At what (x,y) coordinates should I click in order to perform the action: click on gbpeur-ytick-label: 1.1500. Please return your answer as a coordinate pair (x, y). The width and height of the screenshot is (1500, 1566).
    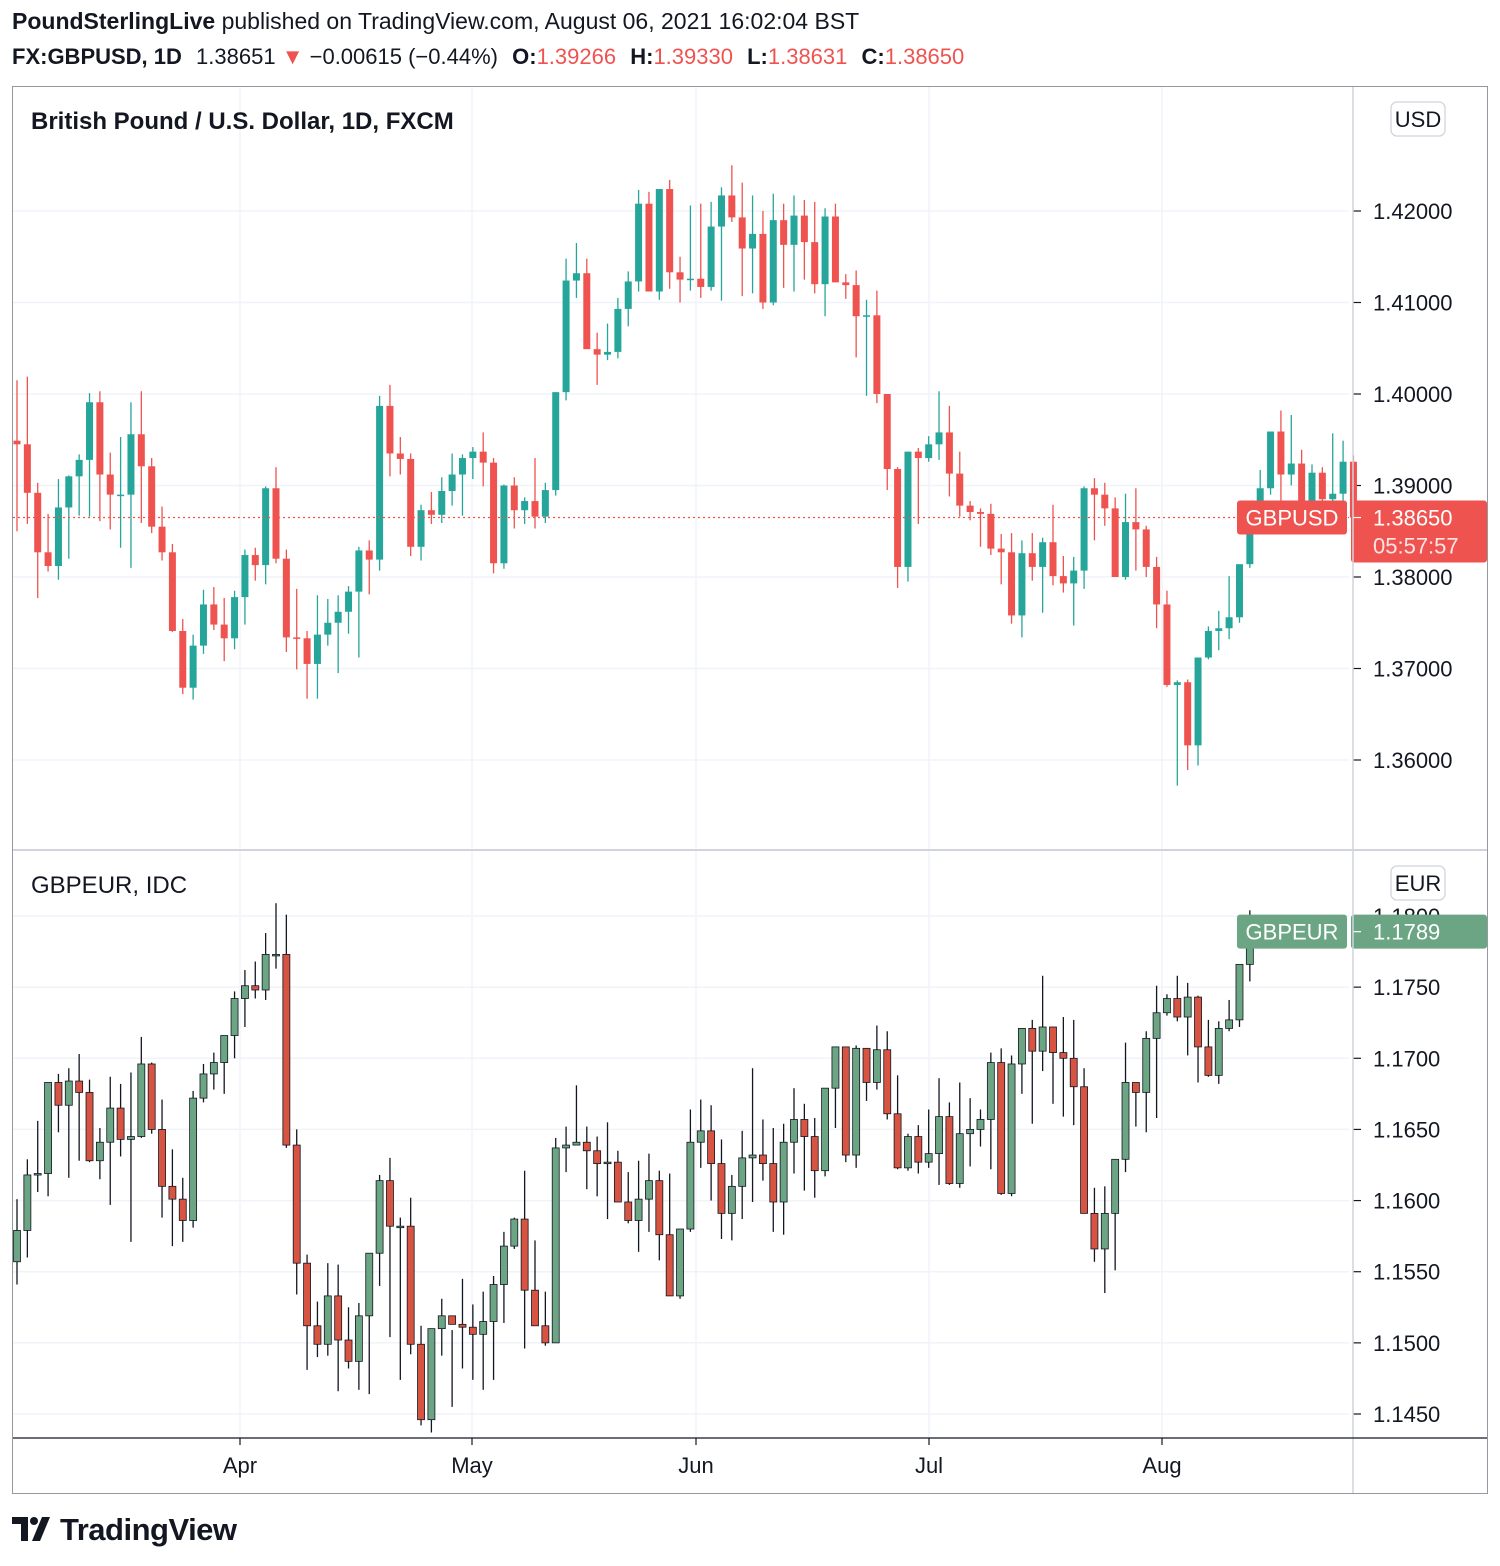
    Looking at the image, I should click on (1406, 1343).